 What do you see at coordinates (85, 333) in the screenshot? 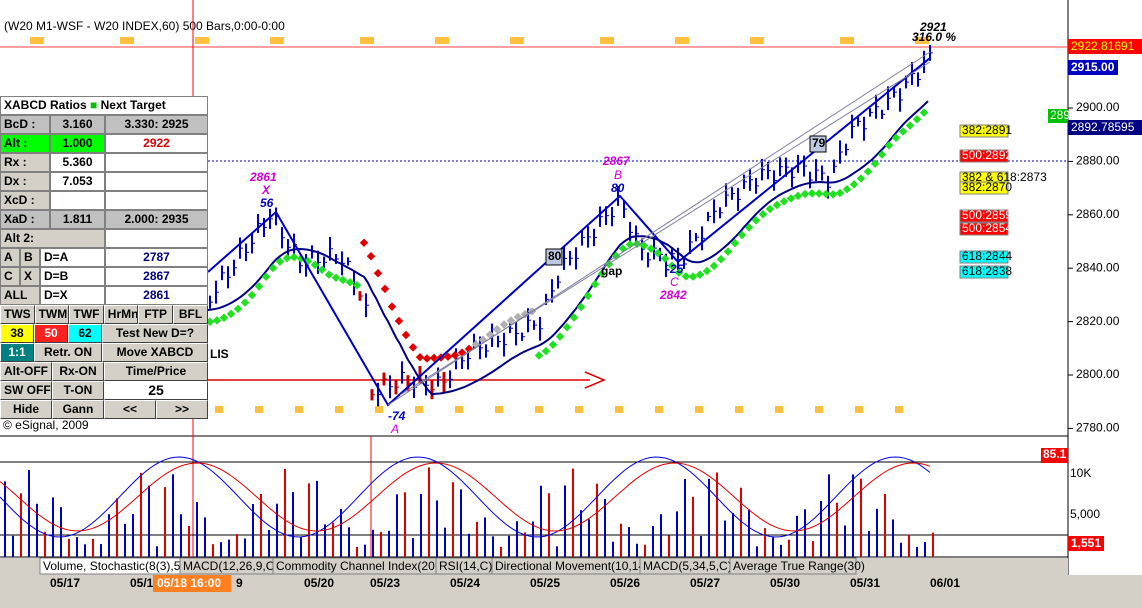
I see `panel-button: 62` at bounding box center [85, 333].